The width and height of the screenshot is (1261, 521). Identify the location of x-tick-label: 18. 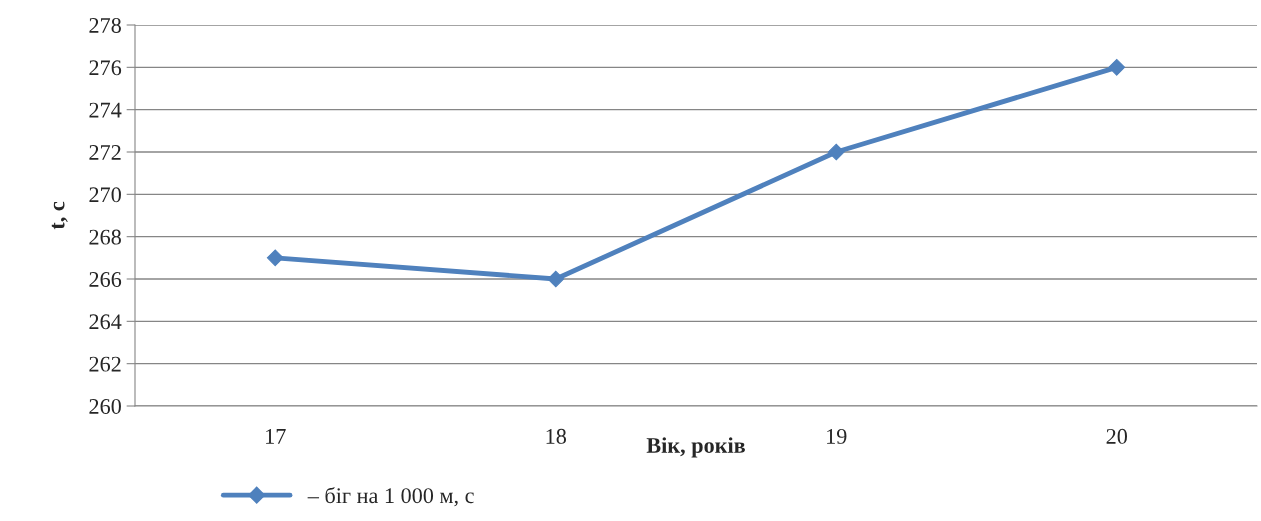
(556, 436).